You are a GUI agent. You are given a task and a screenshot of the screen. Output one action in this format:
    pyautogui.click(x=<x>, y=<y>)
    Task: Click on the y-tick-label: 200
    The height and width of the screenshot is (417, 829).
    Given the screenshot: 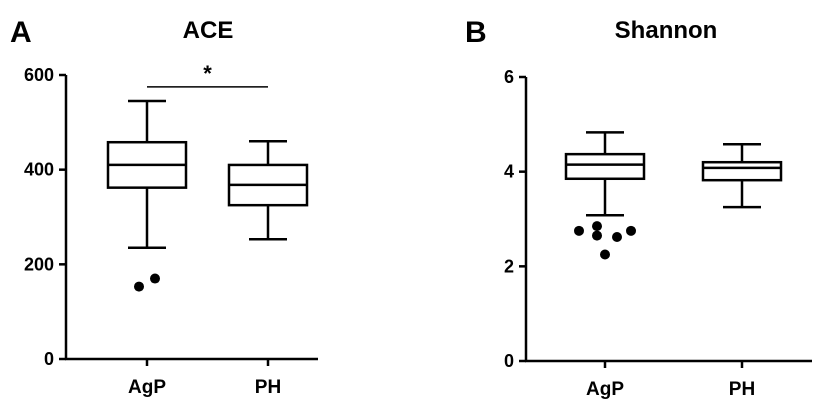 What is the action you would take?
    pyautogui.click(x=39, y=264)
    